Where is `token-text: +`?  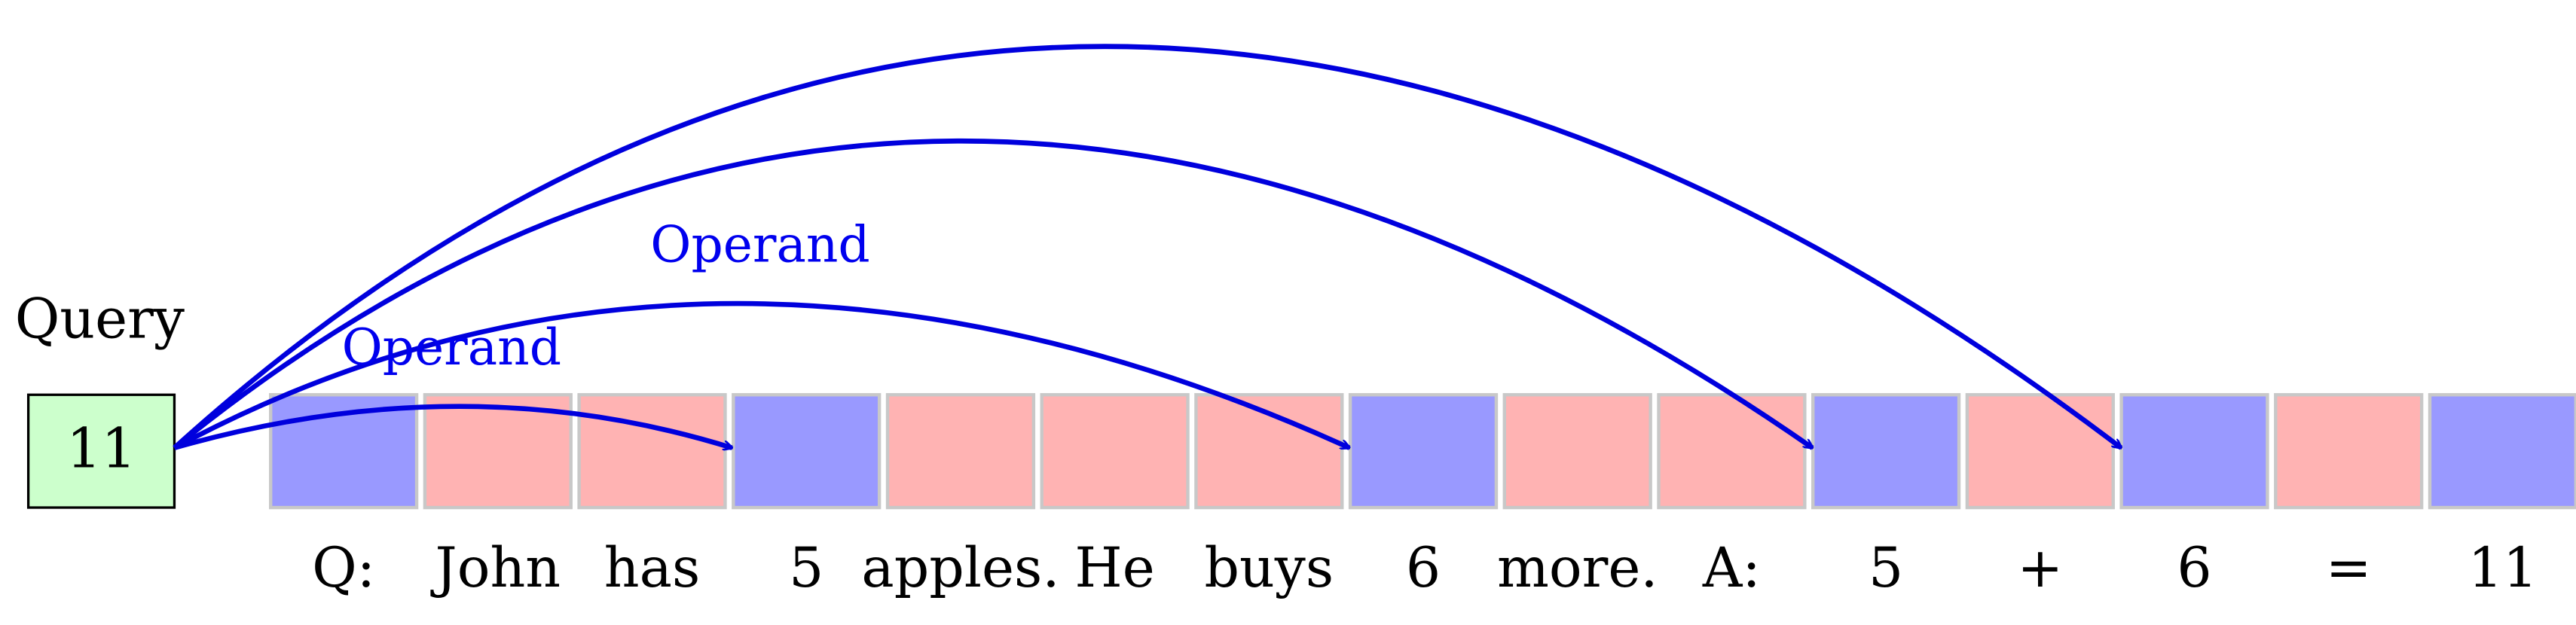
token-text: + is located at coordinates (2040, 569).